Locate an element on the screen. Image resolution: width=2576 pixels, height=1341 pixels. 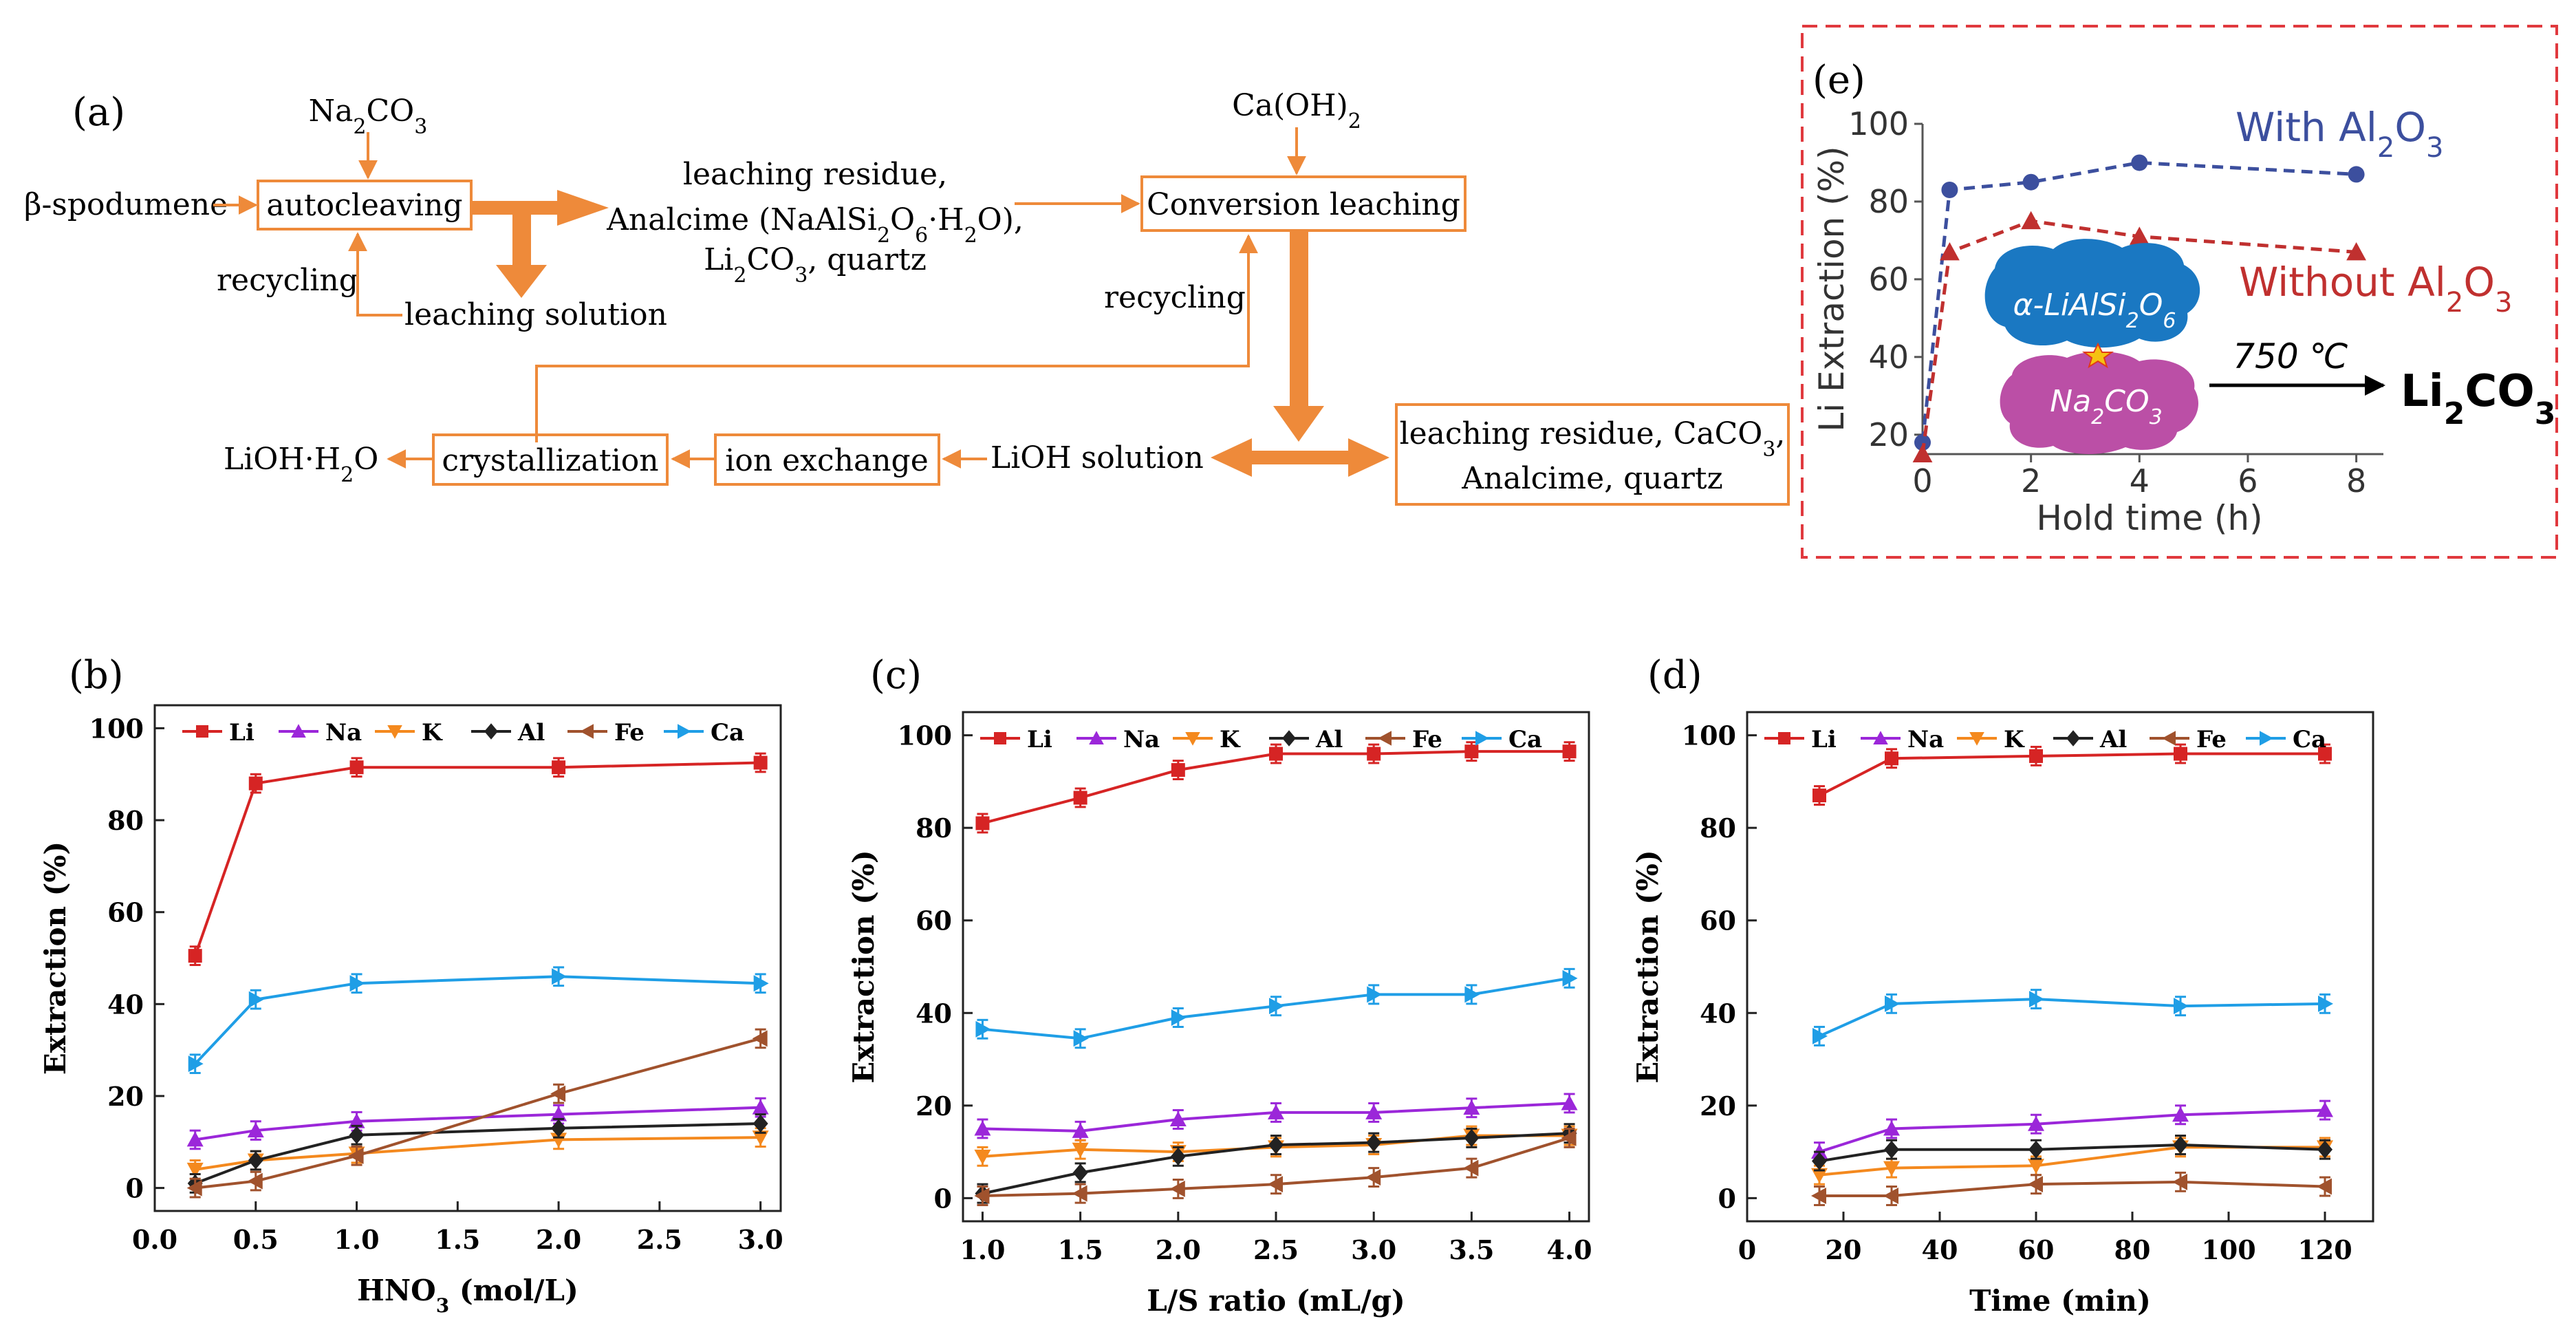
legend-marker-k is located at coordinates (1192, 739).